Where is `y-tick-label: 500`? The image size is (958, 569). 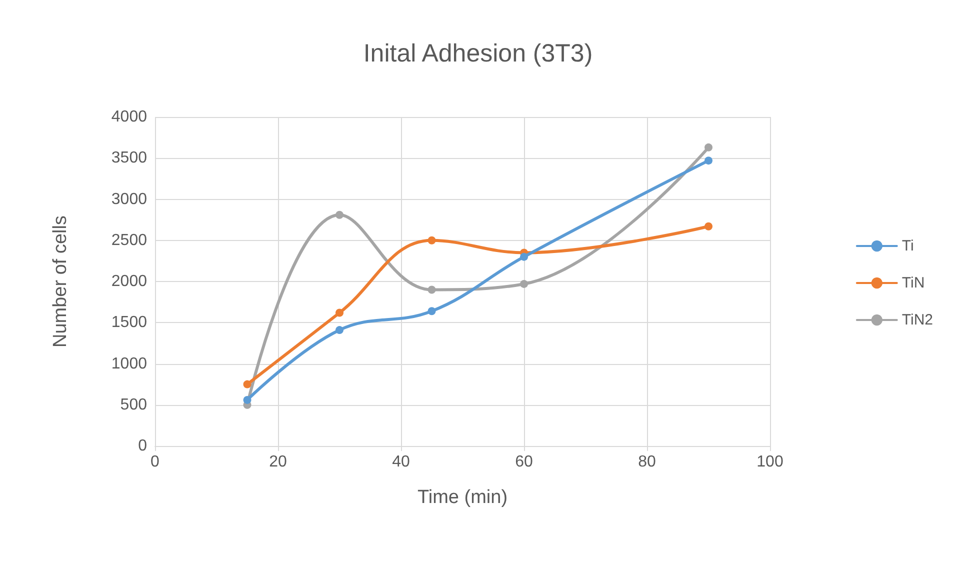
y-tick-label: 500 is located at coordinates (134, 405).